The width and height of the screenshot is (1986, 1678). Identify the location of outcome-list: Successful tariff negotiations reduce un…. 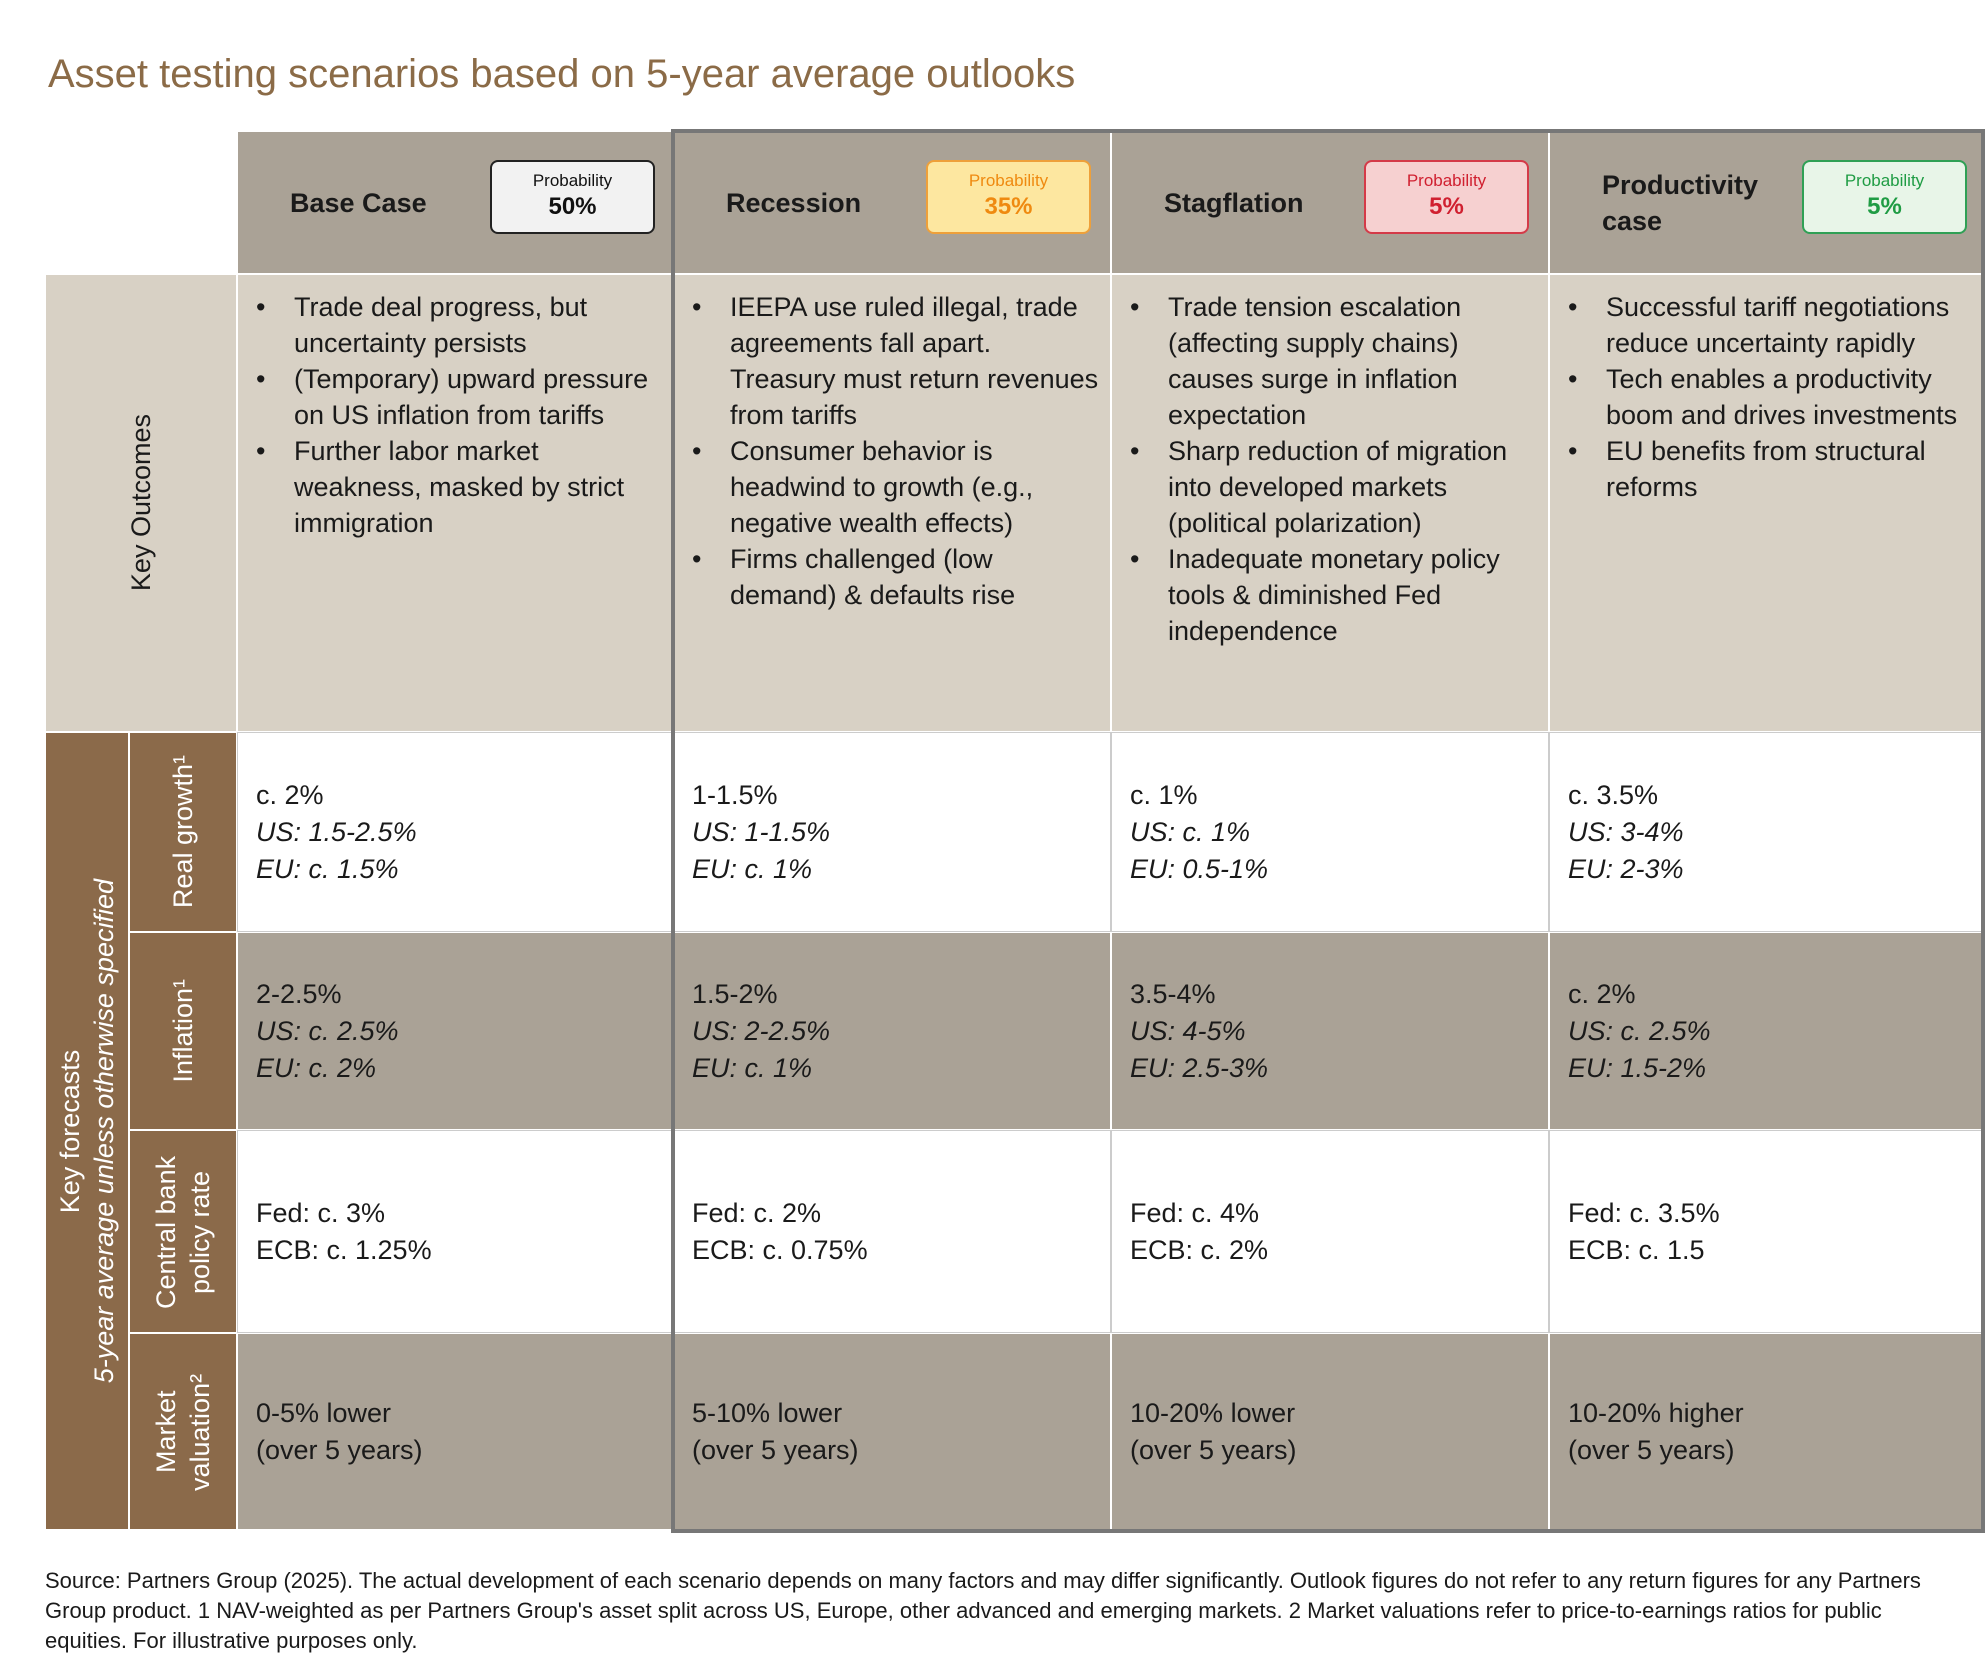
(1771, 397).